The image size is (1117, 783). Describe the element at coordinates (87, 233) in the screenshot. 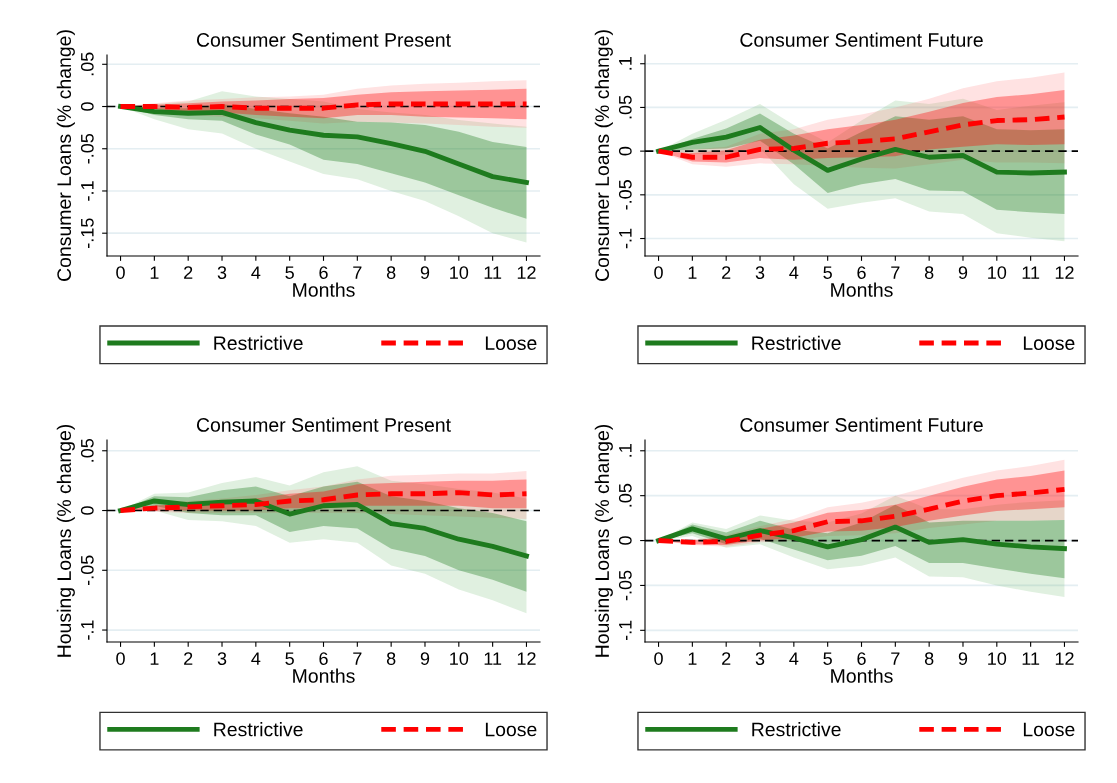

I see `y-tick-label: -.15` at that location.